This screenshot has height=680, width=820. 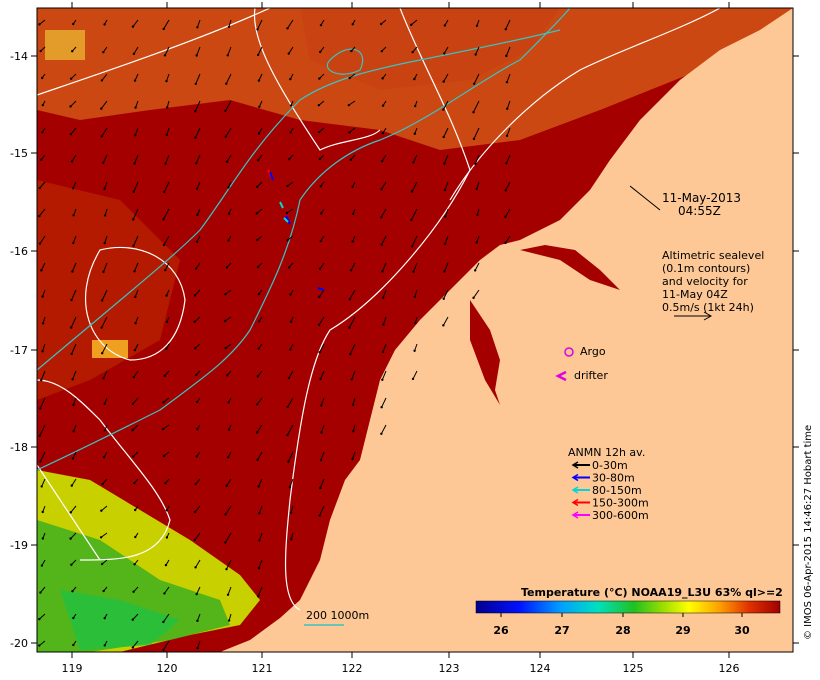 I want to click on sst-warm-patch-west, so click(x=108, y=290).